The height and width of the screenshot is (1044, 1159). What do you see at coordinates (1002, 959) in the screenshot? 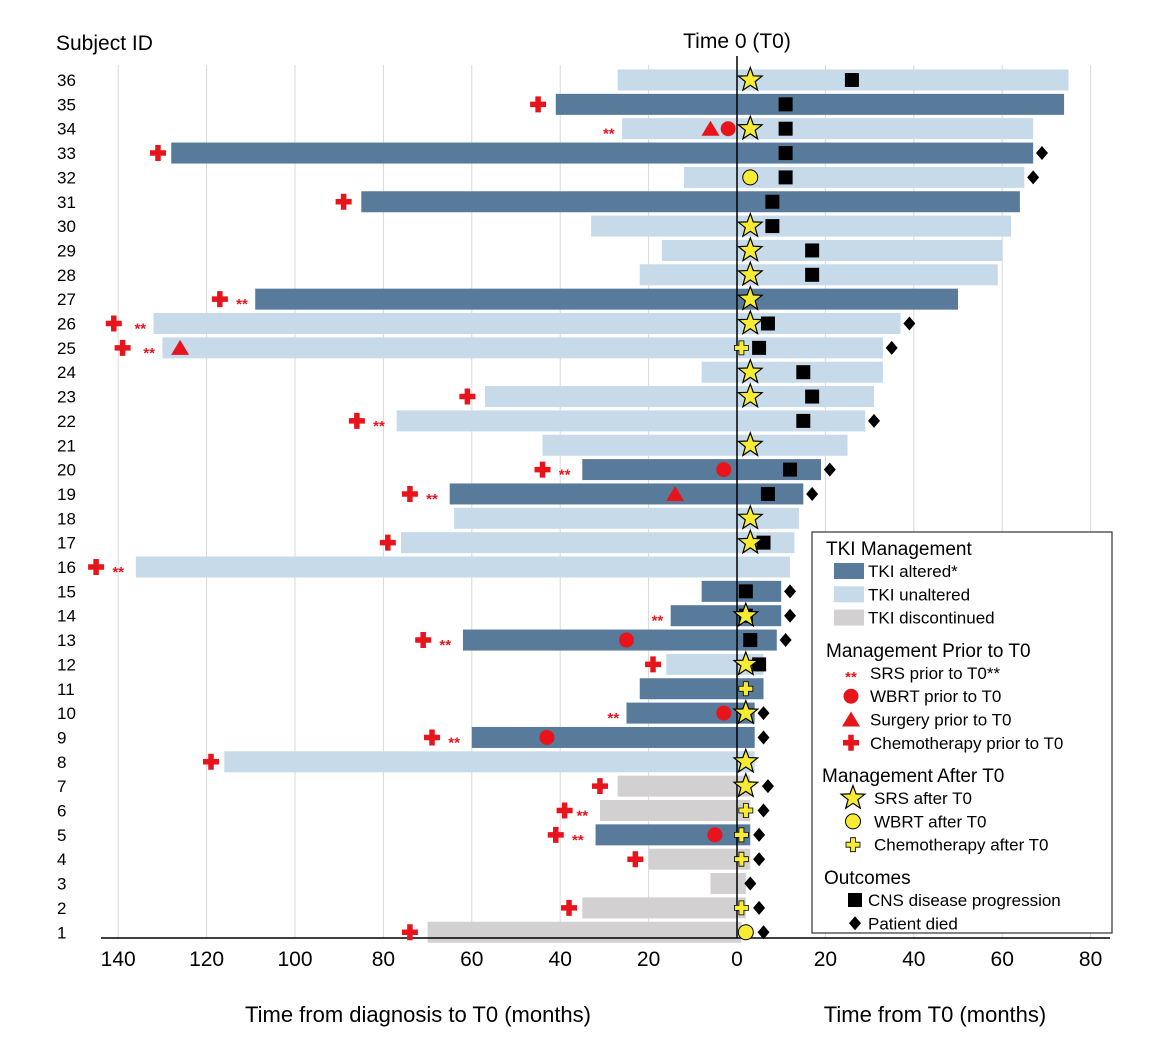
I see `x-tick-label: 60` at bounding box center [1002, 959].